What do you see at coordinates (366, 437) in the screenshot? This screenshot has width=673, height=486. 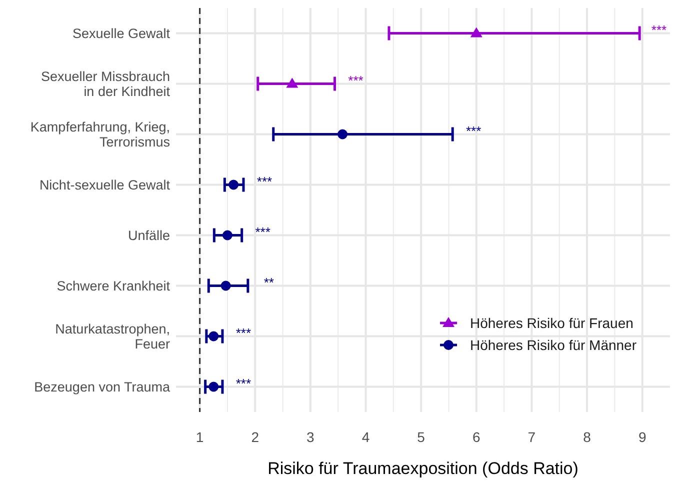 I see `x-tick-label: 4` at bounding box center [366, 437].